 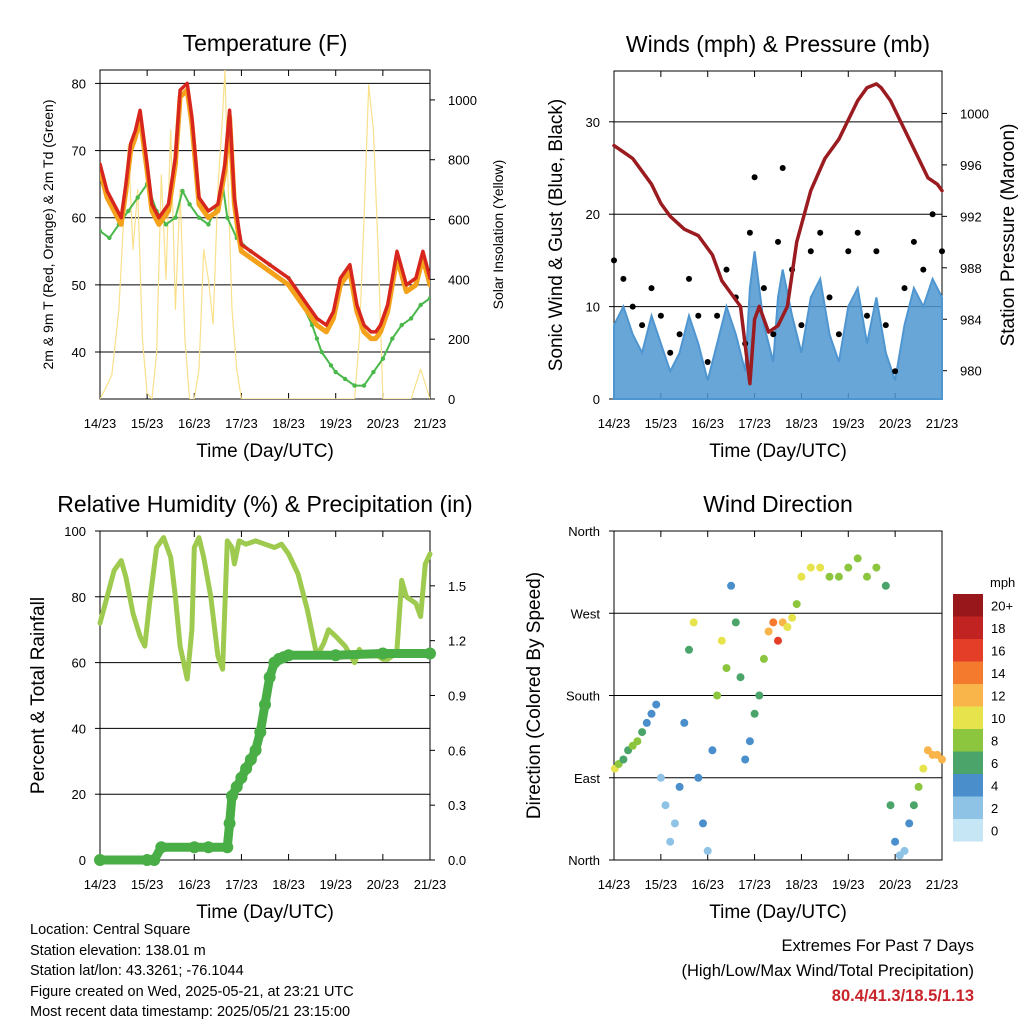 What do you see at coordinates (457, 750) in the screenshot?
I see `y2-tick-label: 0.6` at bounding box center [457, 750].